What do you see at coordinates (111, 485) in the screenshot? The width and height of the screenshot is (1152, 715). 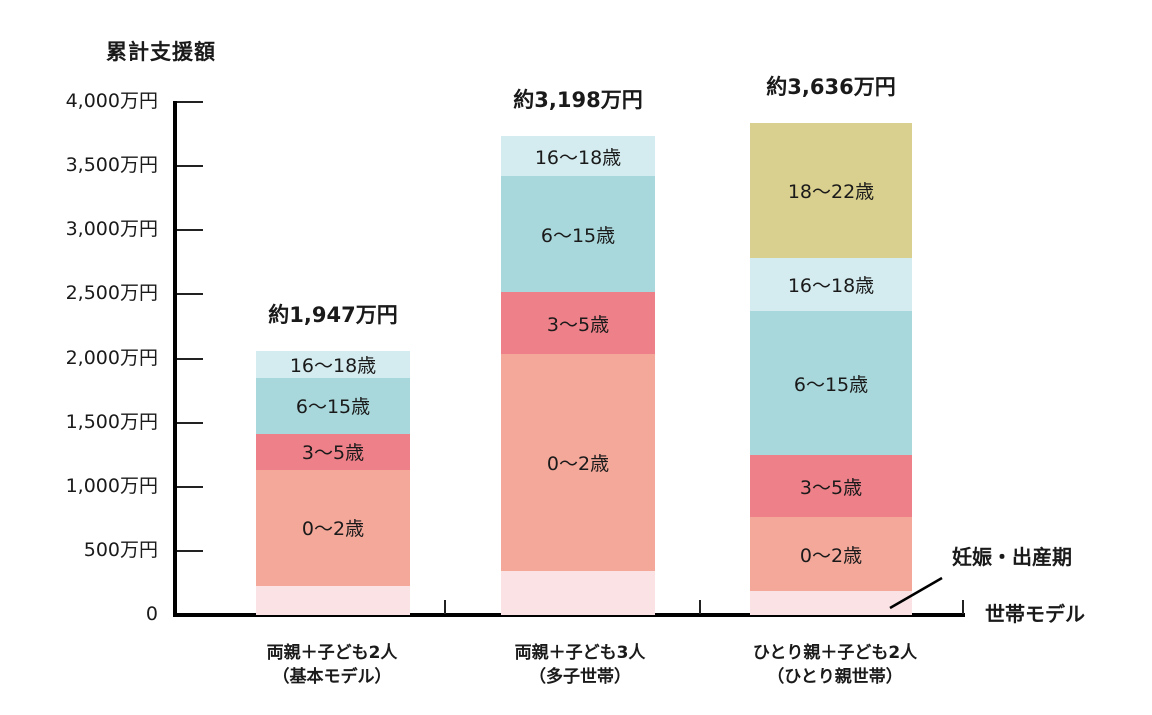 I see `y-tick-label: 1,000万円` at bounding box center [111, 485].